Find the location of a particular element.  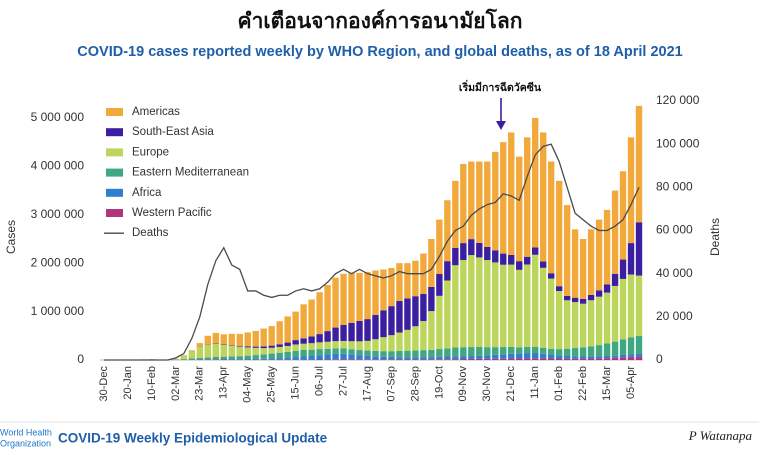

y2-tick-label: 100 000 is located at coordinates (678, 143).